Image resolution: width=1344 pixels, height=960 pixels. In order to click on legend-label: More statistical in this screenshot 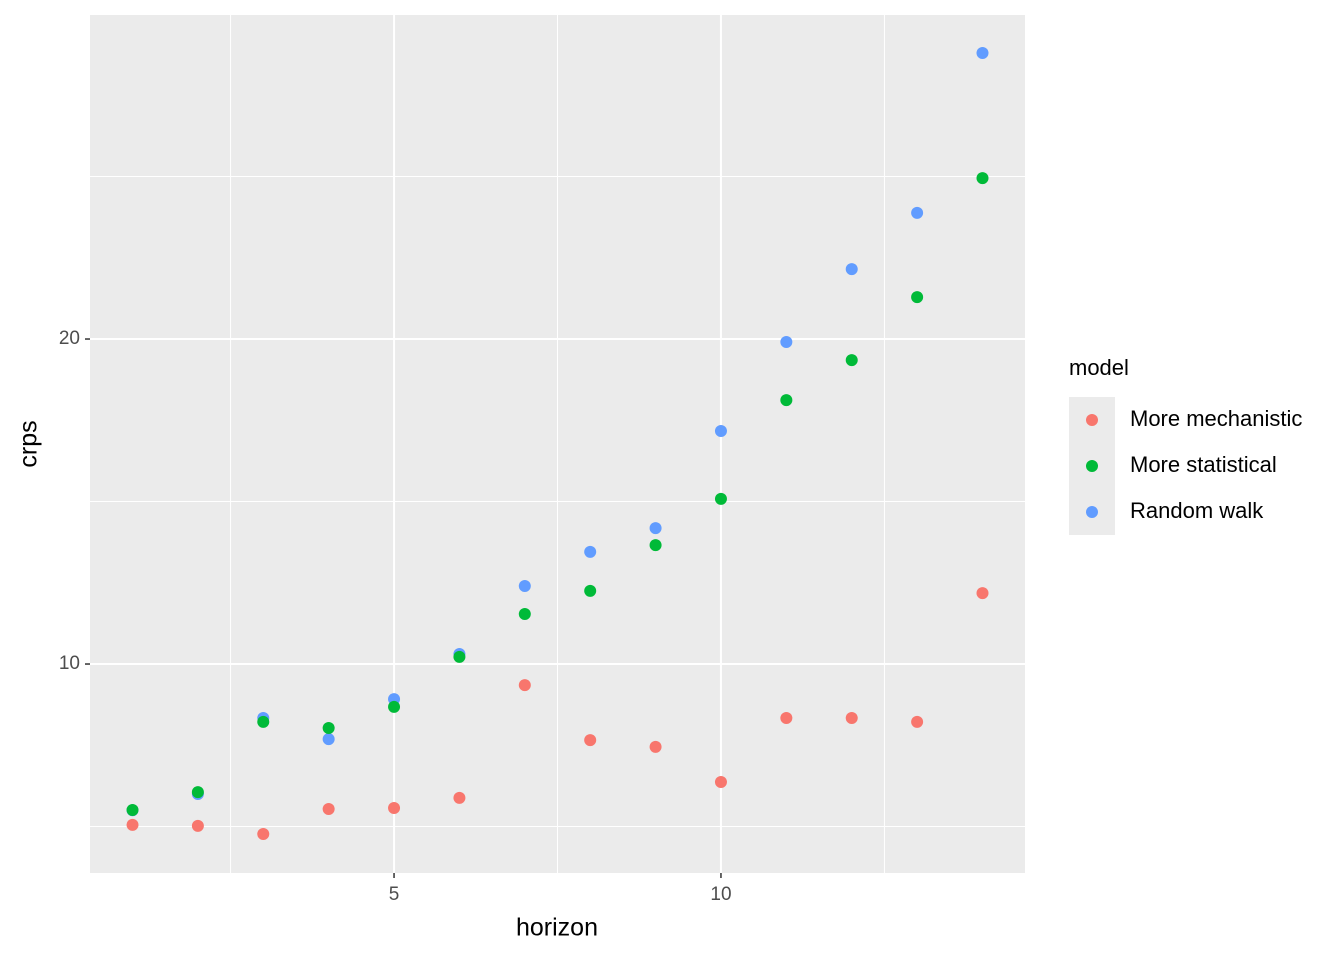, I will do `click(1203, 464)`.